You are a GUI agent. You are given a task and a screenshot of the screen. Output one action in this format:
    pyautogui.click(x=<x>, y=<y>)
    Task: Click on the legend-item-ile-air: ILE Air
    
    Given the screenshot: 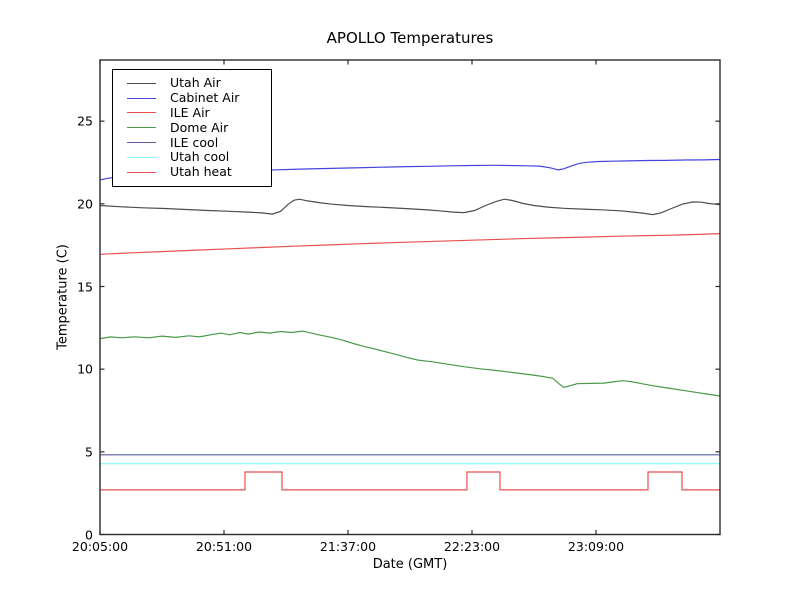 What is the action you would take?
    pyautogui.click(x=199, y=112)
    